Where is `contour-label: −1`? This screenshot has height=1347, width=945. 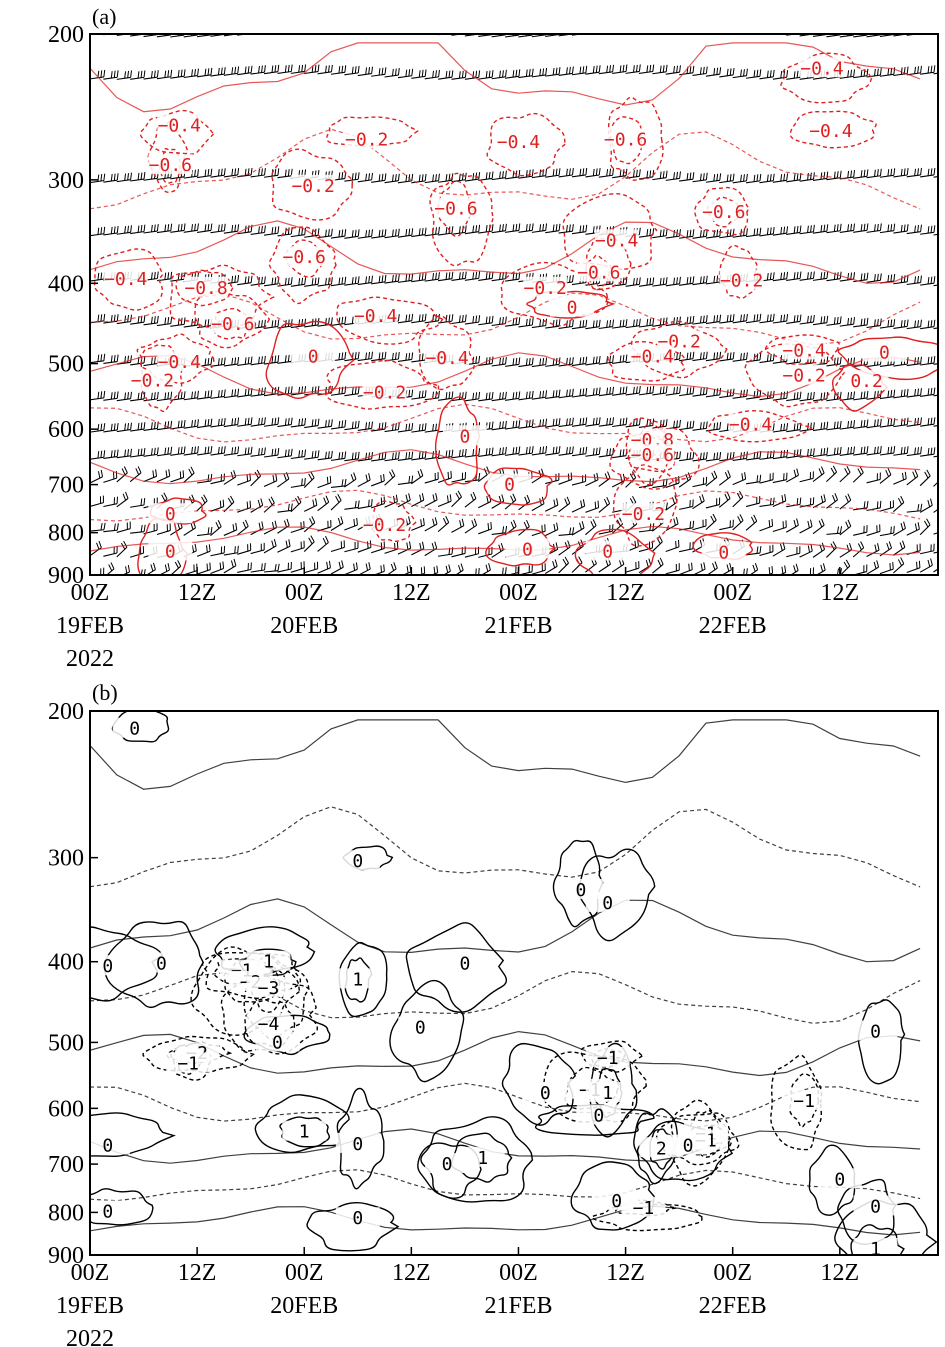 contour-label: −1 is located at coordinates (804, 1101).